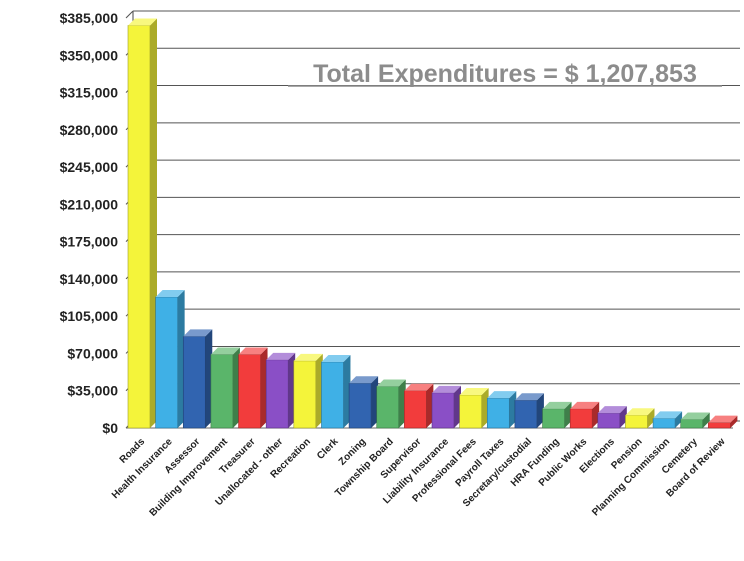 Image resolution: width=744 pixels, height=561 pixels. What do you see at coordinates (535, 462) in the screenshot?
I see `x-tick-label: HRA Funding` at bounding box center [535, 462].